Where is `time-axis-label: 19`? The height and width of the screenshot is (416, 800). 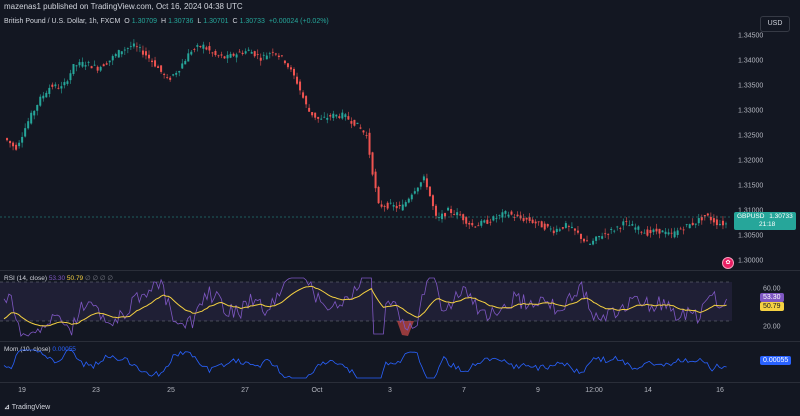
time-axis-label: 19 is located at coordinates (22, 390).